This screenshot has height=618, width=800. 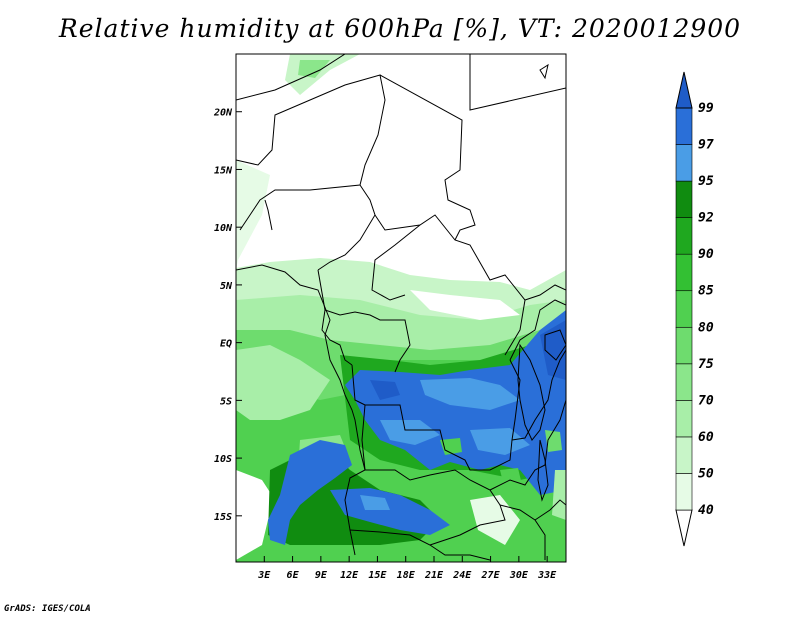 What do you see at coordinates (706, 254) in the screenshot?
I see `colorbar-label: 90` at bounding box center [706, 254].